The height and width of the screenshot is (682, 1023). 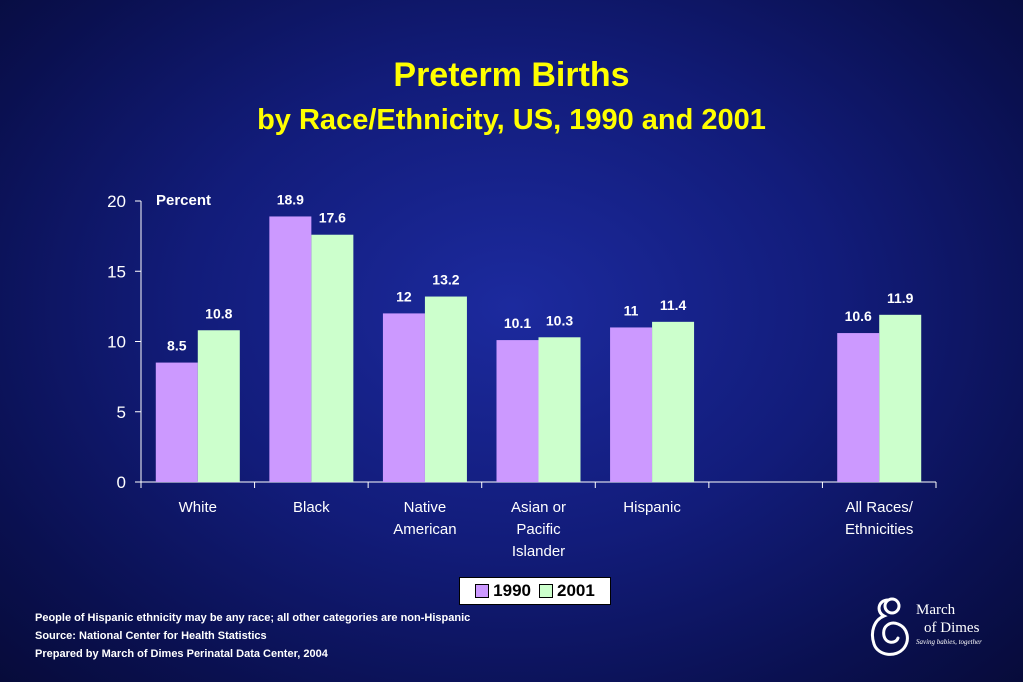 What do you see at coordinates (116, 342) in the screenshot?
I see `y-tick-label: 10` at bounding box center [116, 342].